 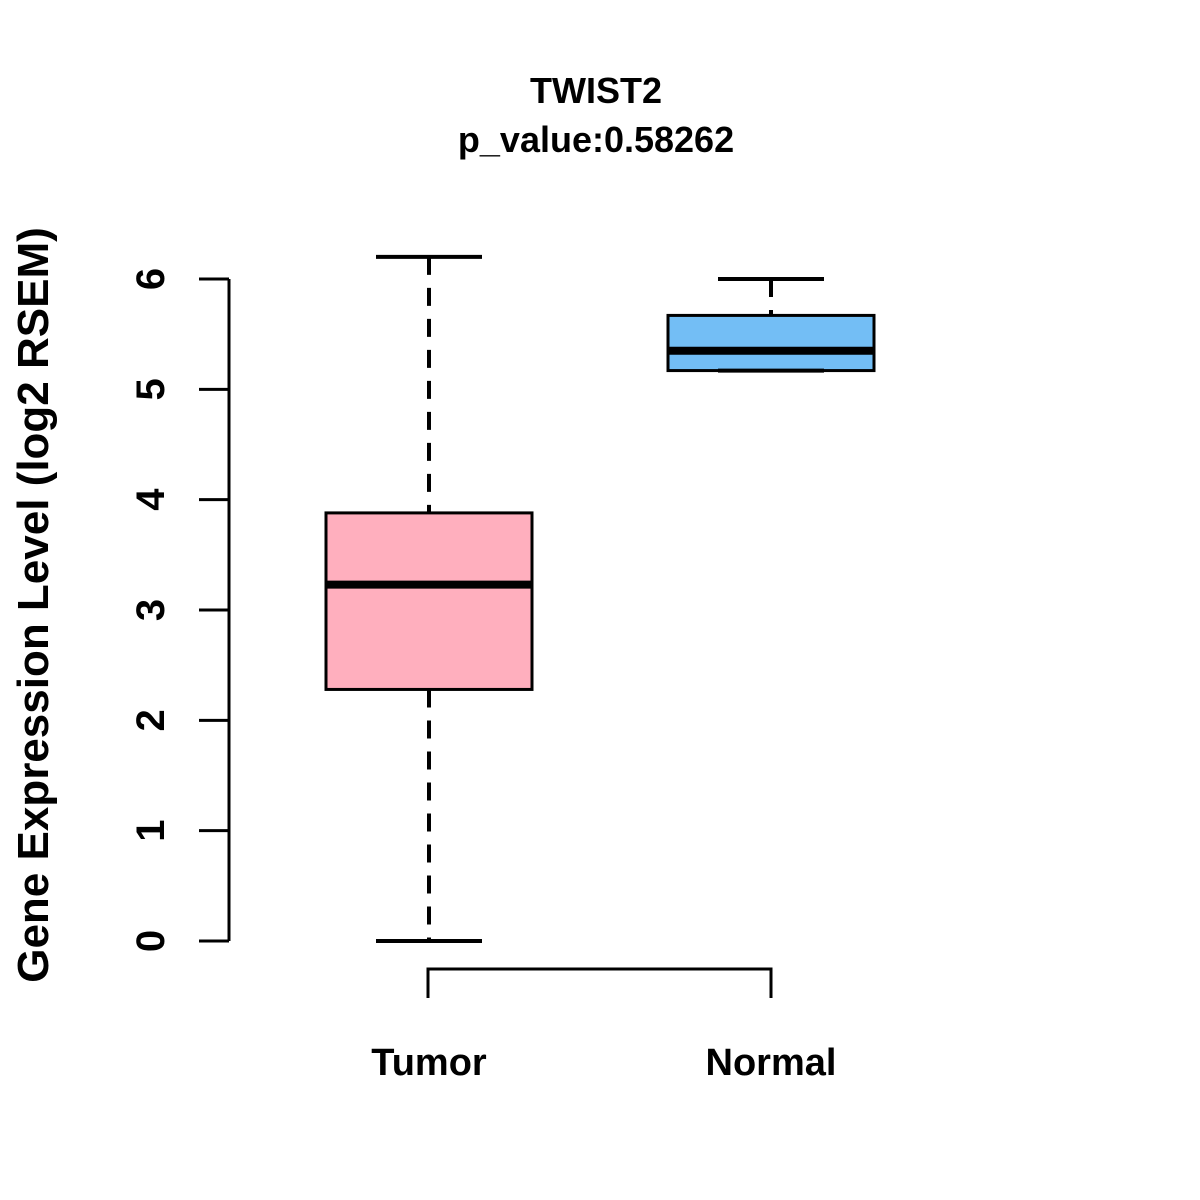 What do you see at coordinates (151, 610) in the screenshot?
I see `y-tick-label: 3` at bounding box center [151, 610].